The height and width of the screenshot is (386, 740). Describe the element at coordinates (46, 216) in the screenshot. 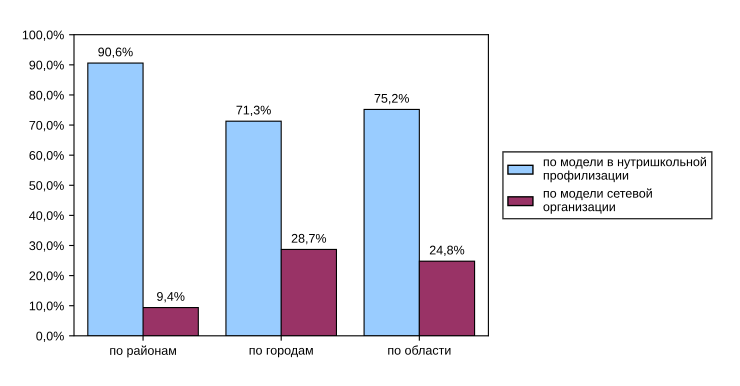

I see `y-tick-label: 40,0%` at that location.